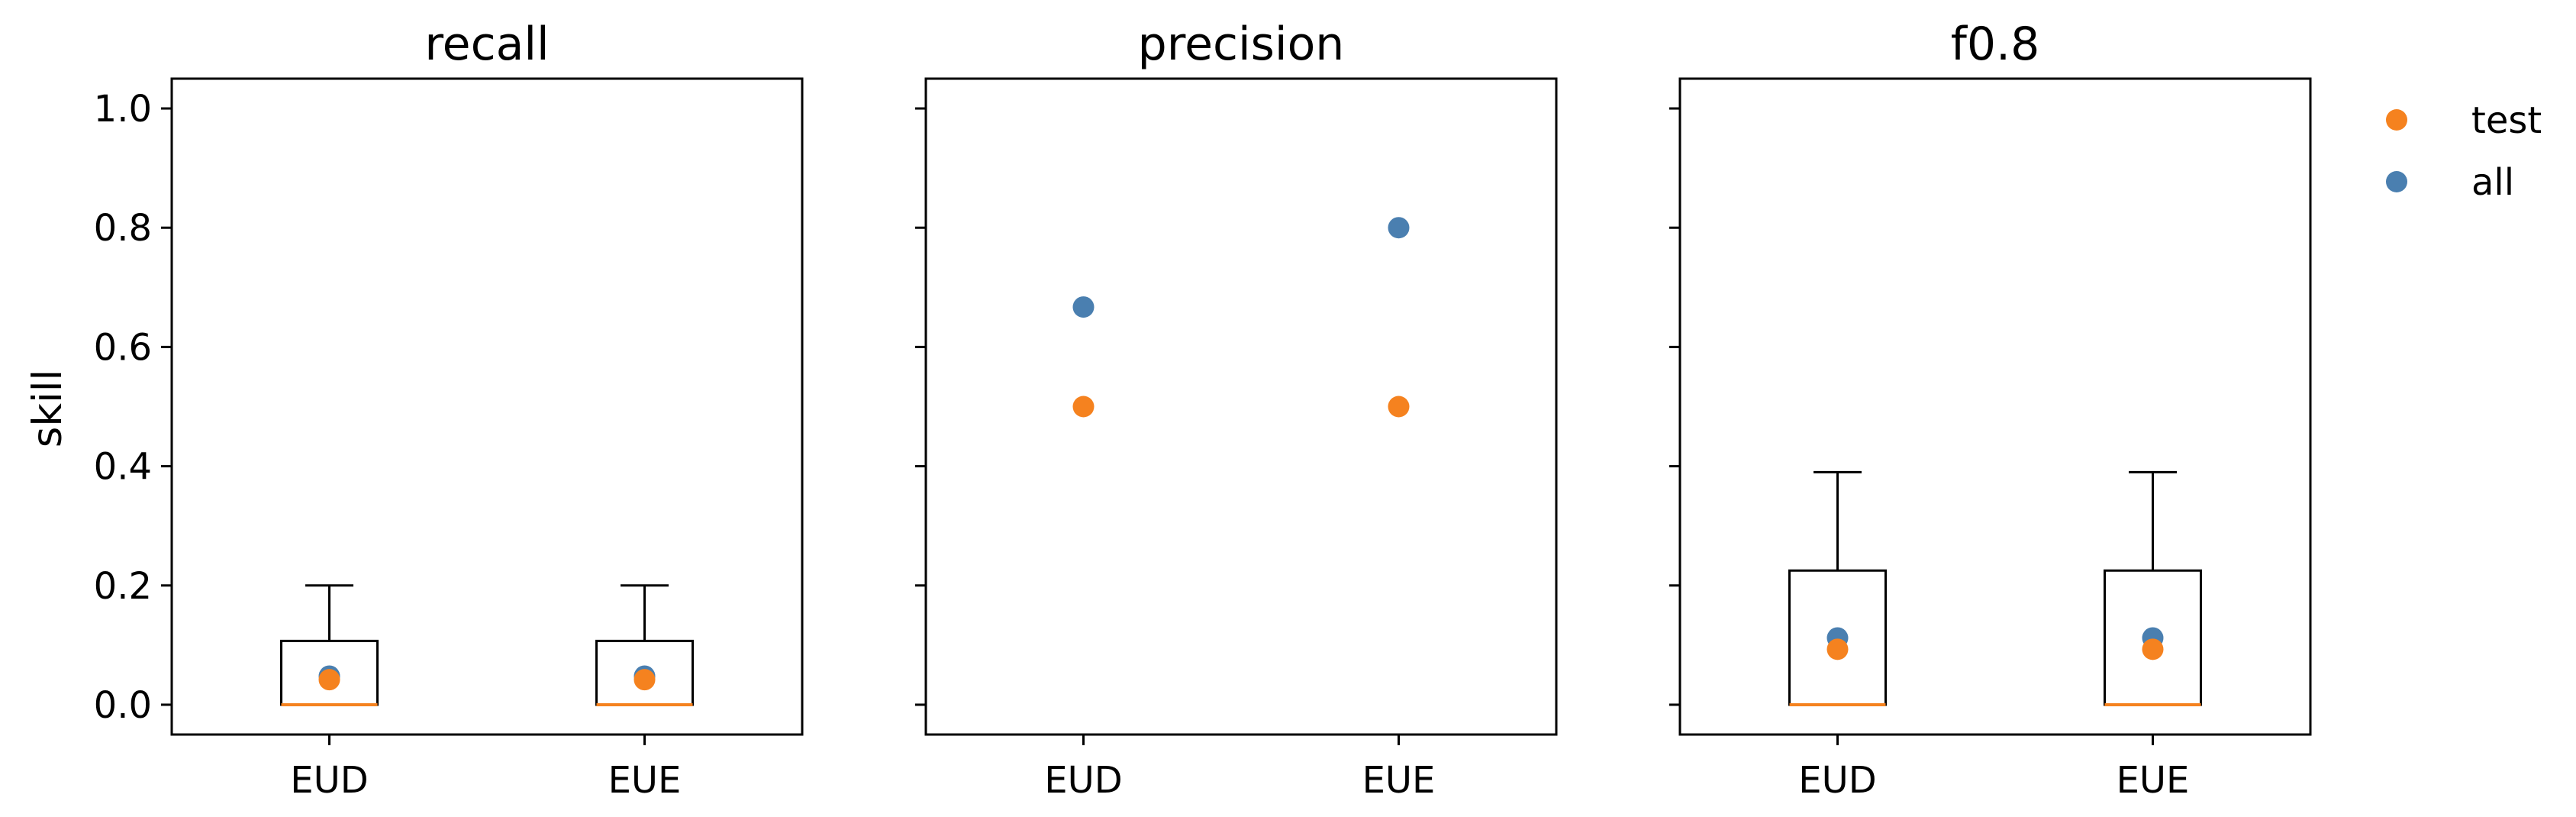 The image size is (2576, 817). What do you see at coordinates (2464, 121) in the screenshot?
I see `legend-entry-test: test` at bounding box center [2464, 121].